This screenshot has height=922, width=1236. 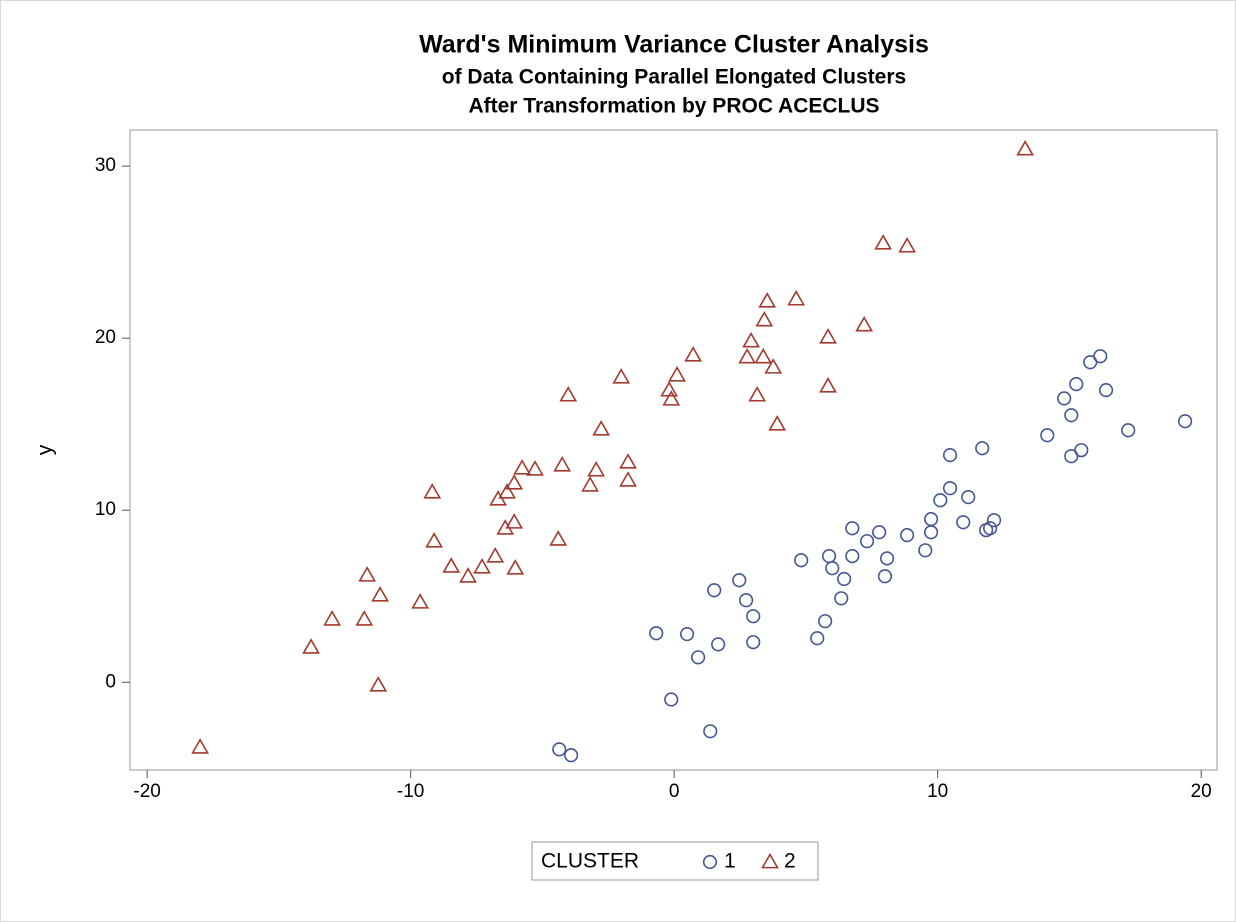 What do you see at coordinates (790, 861) in the screenshot?
I see `legend-label: 2` at bounding box center [790, 861].